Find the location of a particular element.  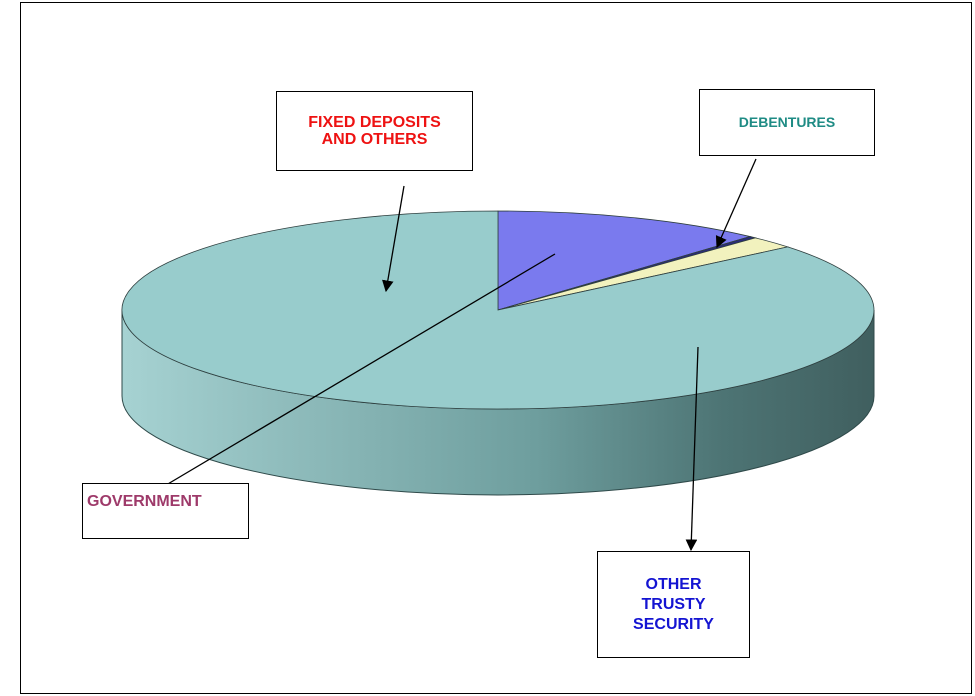

leader-line-fixed-deposits is located at coordinates (393, 239).